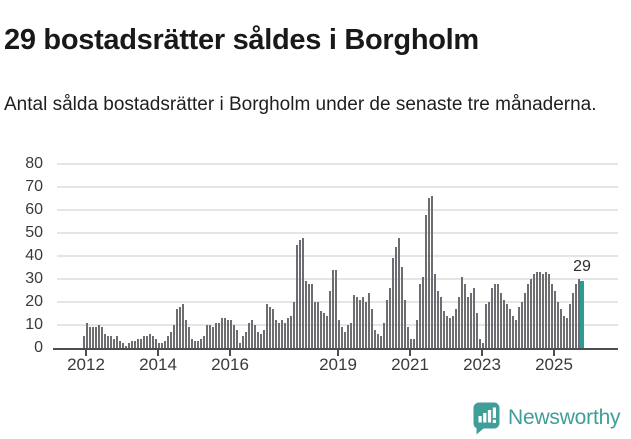 The width and height of the screenshot is (631, 439). I want to click on speech-bubble-shape, so click(486, 418).